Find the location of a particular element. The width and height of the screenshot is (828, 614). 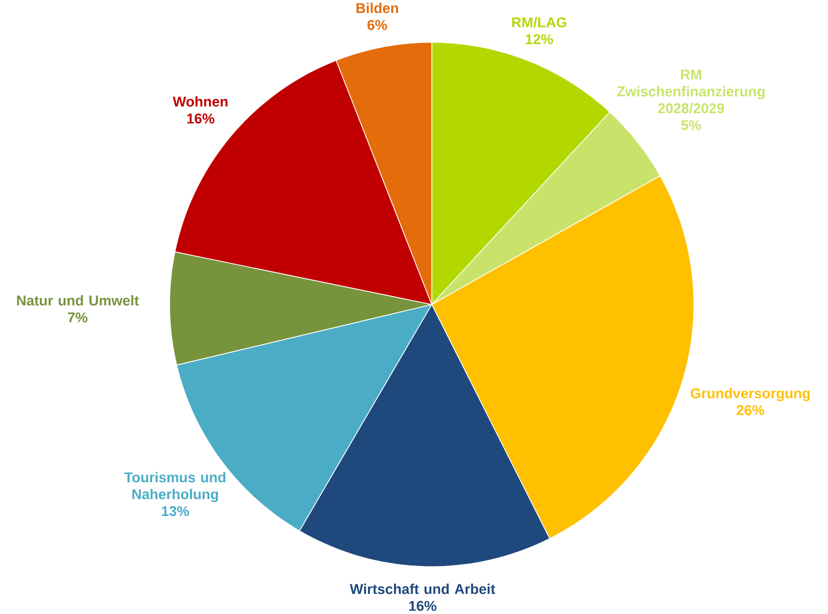

slice-label: RM Zwischenfinanzierung 2028/2029 is located at coordinates (691, 92).